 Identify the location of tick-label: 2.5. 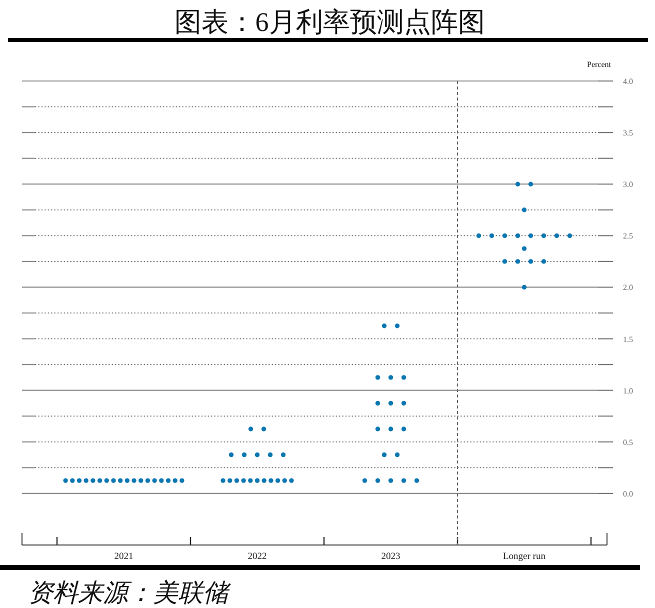
(628, 236).